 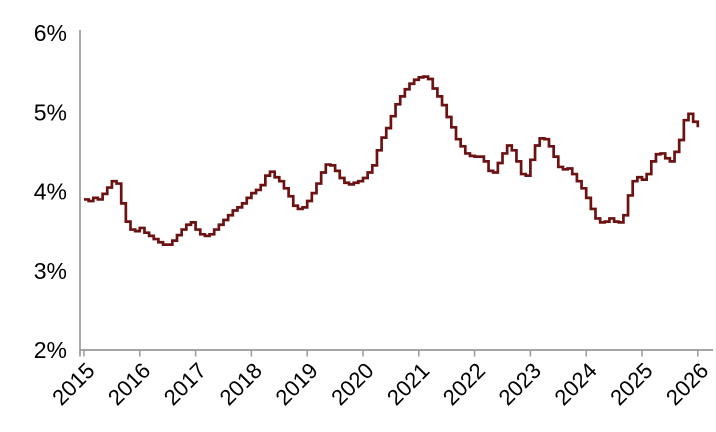 I want to click on x-tick-label-2025: 2025, so click(x=631, y=384).